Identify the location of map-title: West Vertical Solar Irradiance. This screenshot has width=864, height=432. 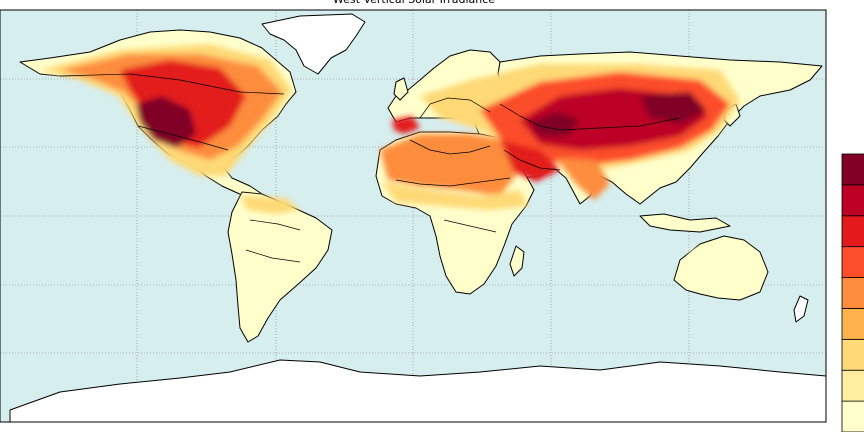
(414, 3).